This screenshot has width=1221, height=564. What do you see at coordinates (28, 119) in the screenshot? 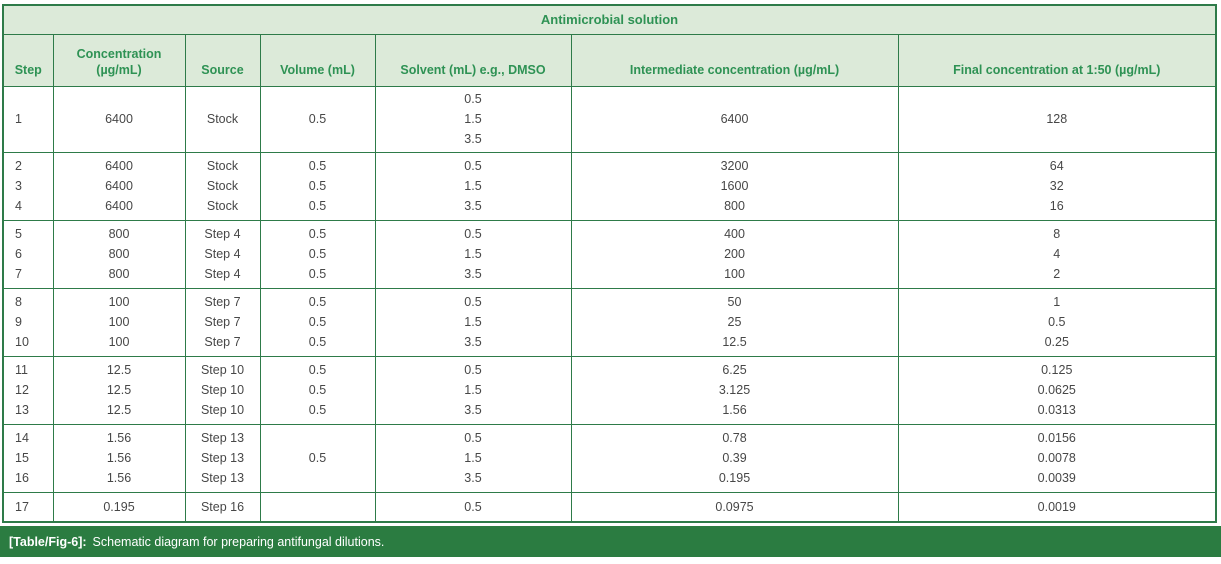
I see `cell-step: 1` at bounding box center [28, 119].